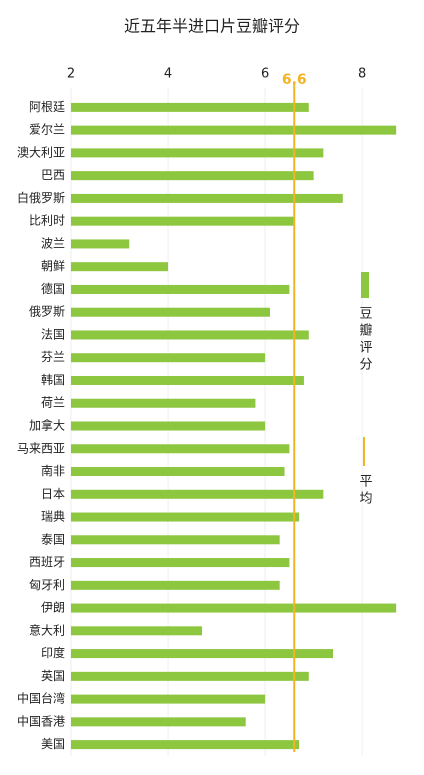 The height and width of the screenshot is (775, 424). I want to click on legend-swatch, so click(365, 285).